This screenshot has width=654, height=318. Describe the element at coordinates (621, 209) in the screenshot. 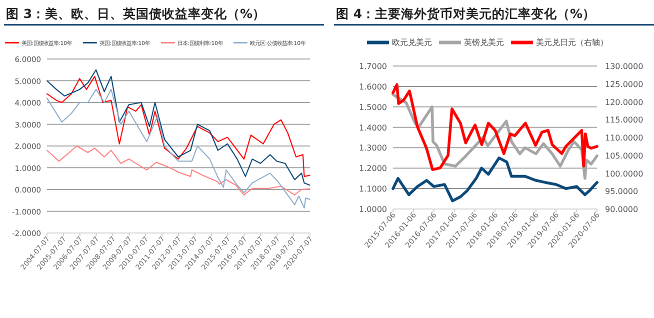

I see `y2-tick-label: 90.0000` at that location.